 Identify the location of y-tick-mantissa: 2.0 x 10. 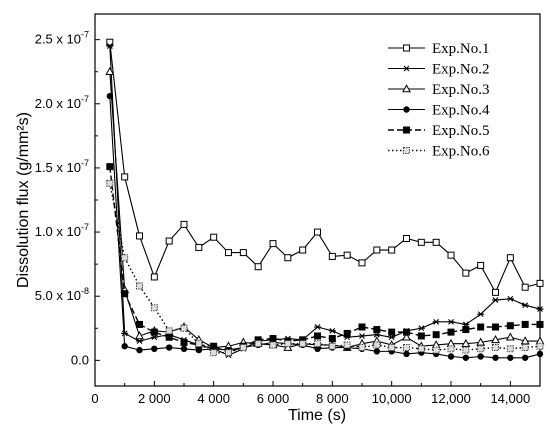
(58, 103).